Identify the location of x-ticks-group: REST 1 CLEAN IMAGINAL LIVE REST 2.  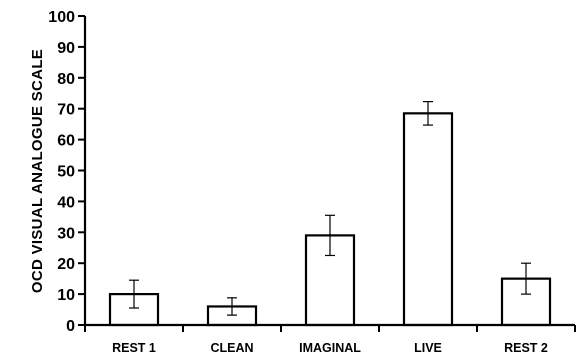
(330, 340).